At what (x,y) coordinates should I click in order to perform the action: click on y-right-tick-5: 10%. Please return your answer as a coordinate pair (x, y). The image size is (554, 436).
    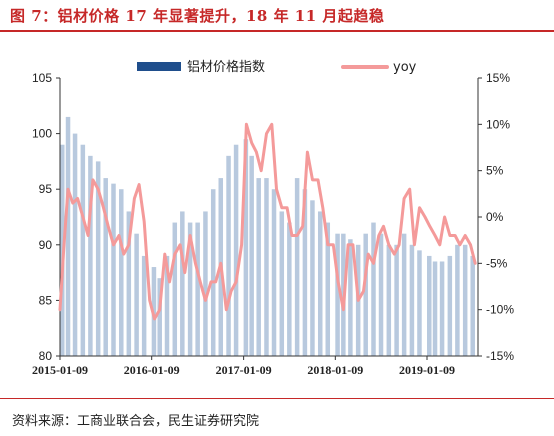
    Looking at the image, I should click on (498, 124).